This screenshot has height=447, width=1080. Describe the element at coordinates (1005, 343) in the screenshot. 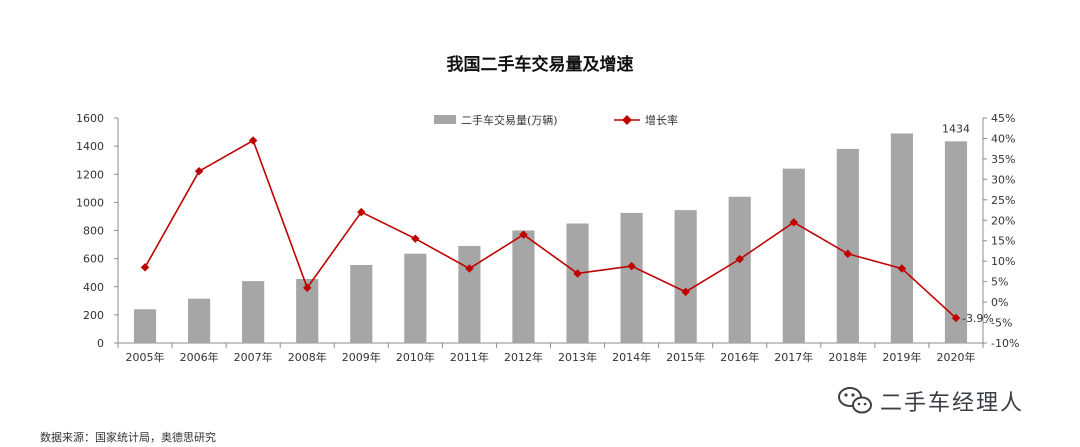

I see `y-right-tick-label: -10%` at that location.